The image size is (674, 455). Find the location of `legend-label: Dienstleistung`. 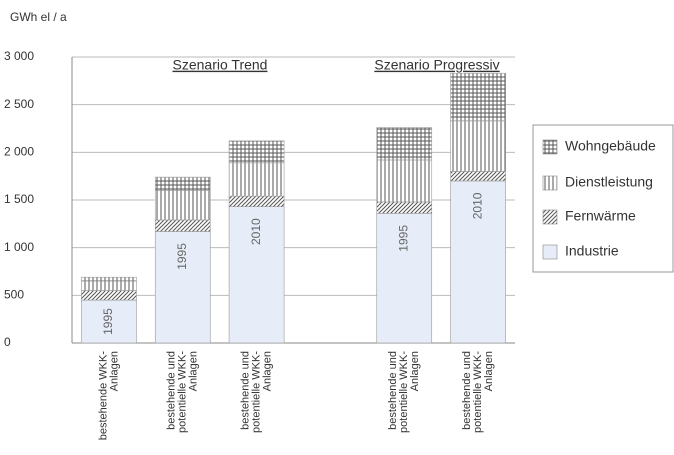

legend-label: Dienstleistung is located at coordinates (609, 182).